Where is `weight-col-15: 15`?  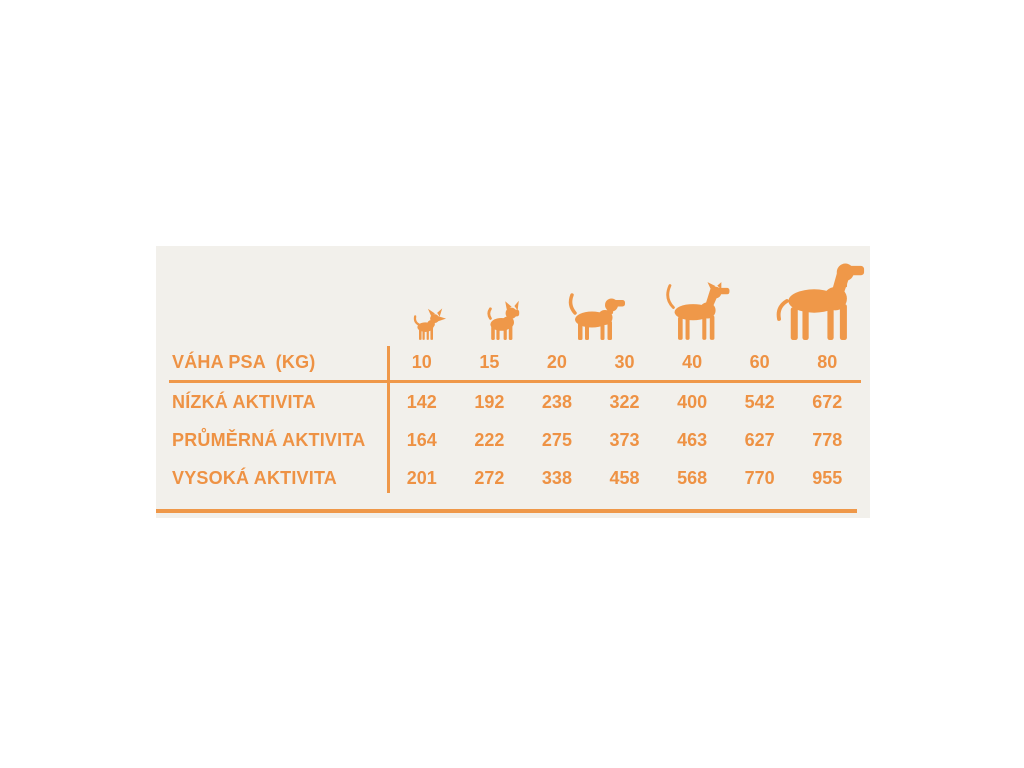 weight-col-15: 15 is located at coordinates (489, 361).